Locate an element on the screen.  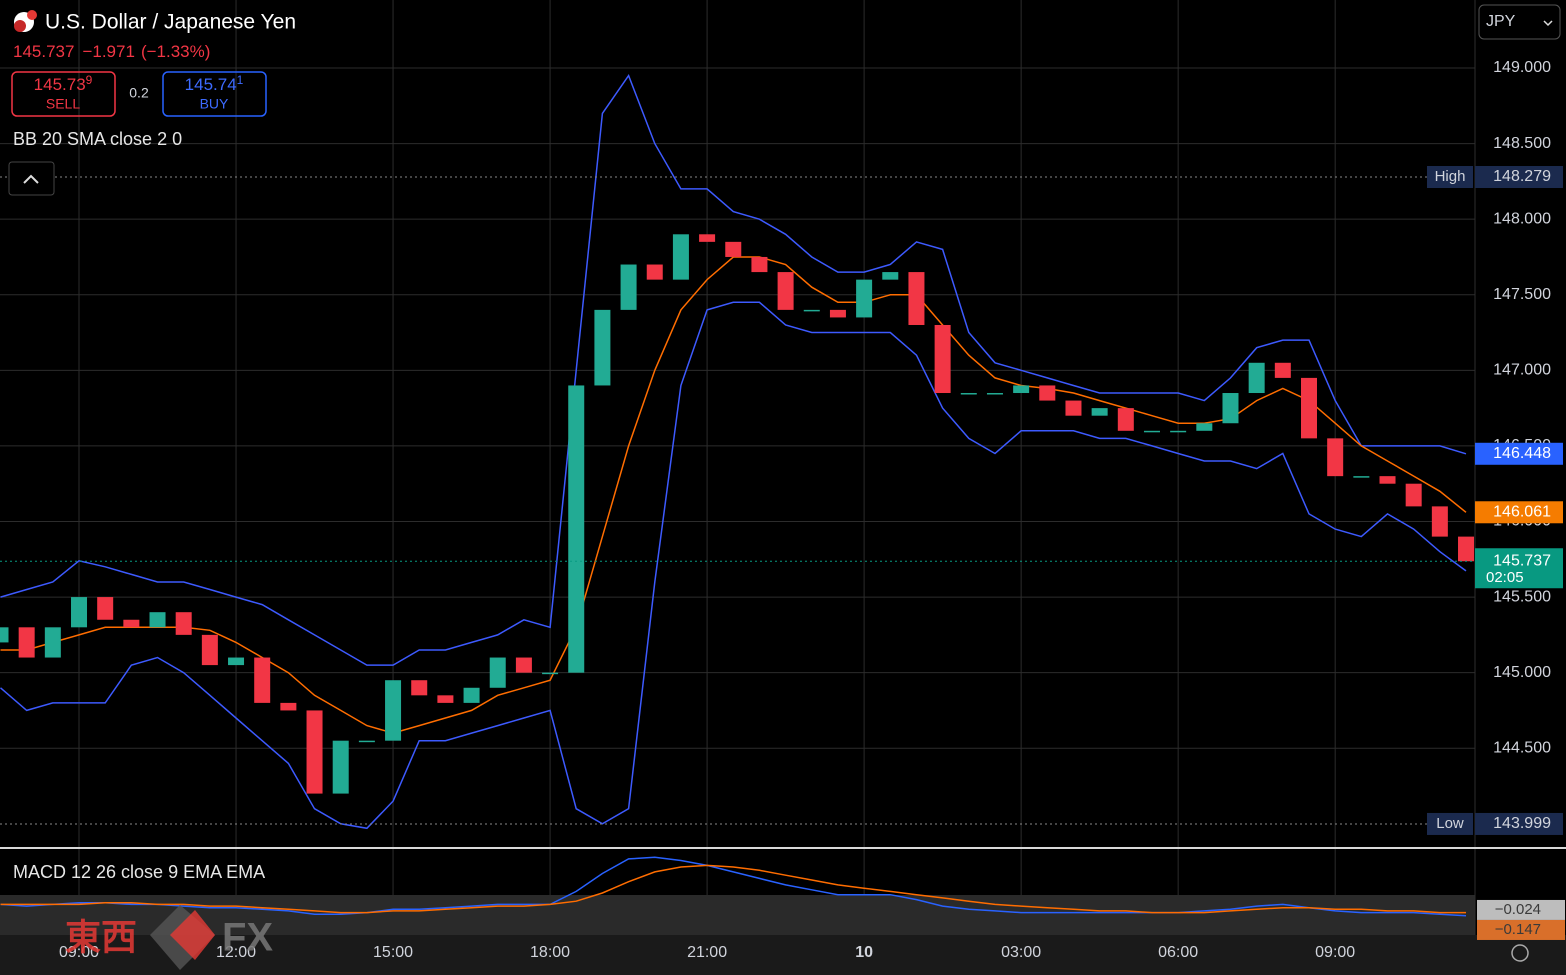
price-label: 146.061 is located at coordinates (1522, 511).